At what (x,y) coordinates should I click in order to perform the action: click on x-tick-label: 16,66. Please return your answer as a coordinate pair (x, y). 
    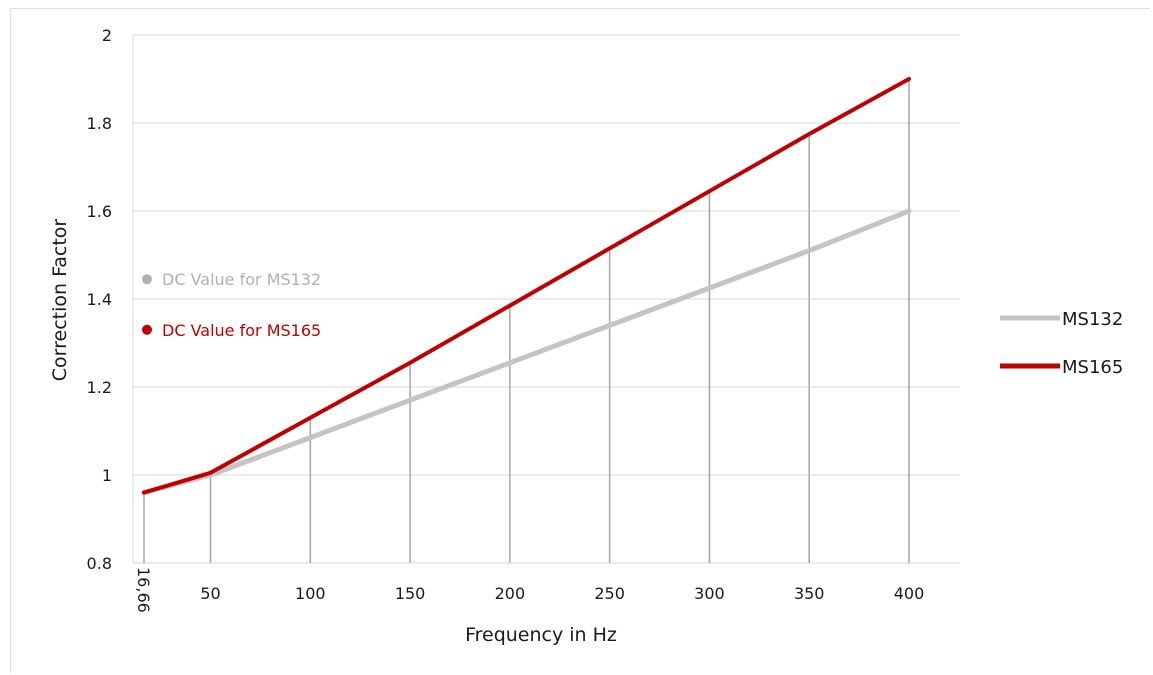
    Looking at the image, I should click on (143, 590).